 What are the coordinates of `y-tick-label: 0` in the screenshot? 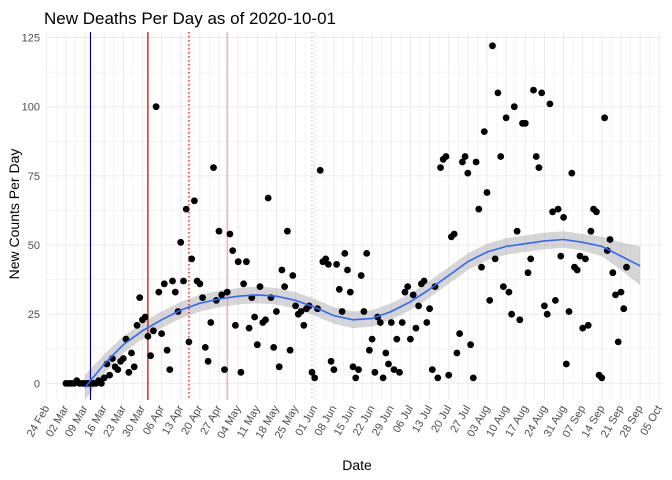 It's located at (37, 384).